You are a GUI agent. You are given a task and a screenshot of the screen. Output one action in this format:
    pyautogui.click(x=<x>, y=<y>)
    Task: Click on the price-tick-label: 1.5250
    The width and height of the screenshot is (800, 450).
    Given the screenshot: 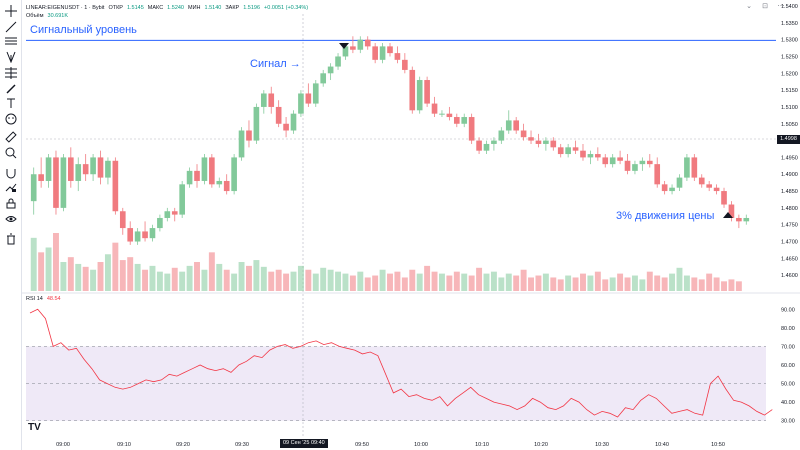 What is the action you would take?
    pyautogui.click(x=789, y=57)
    